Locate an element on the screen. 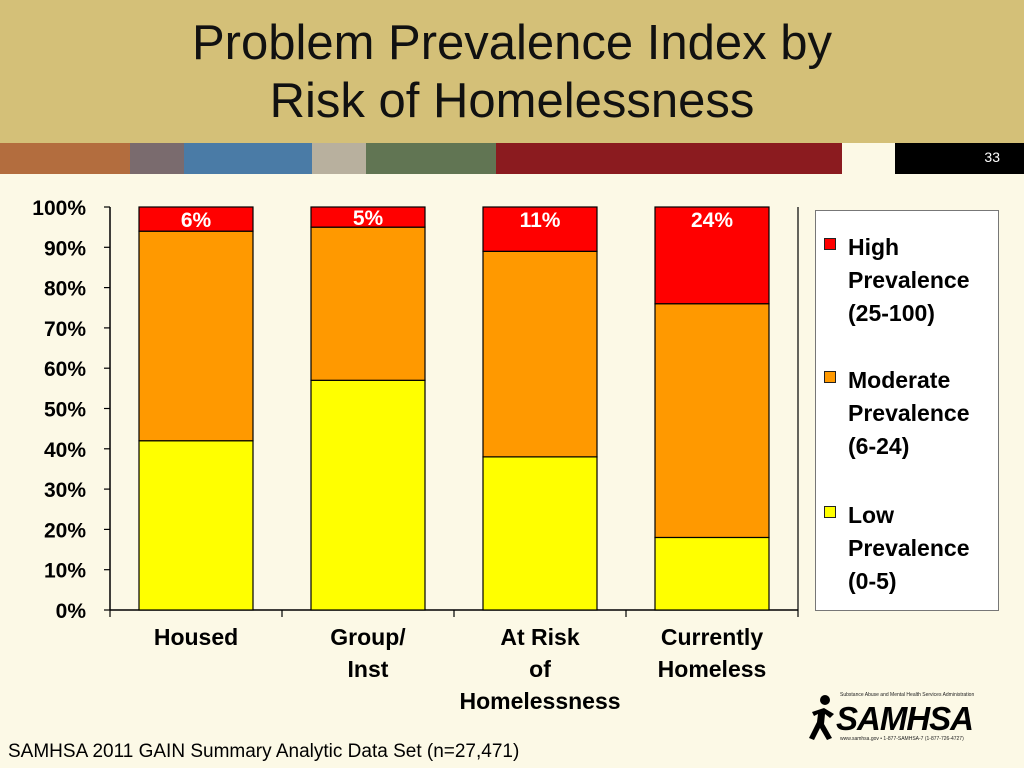  y-tick-label: 30% is located at coordinates (65, 490).